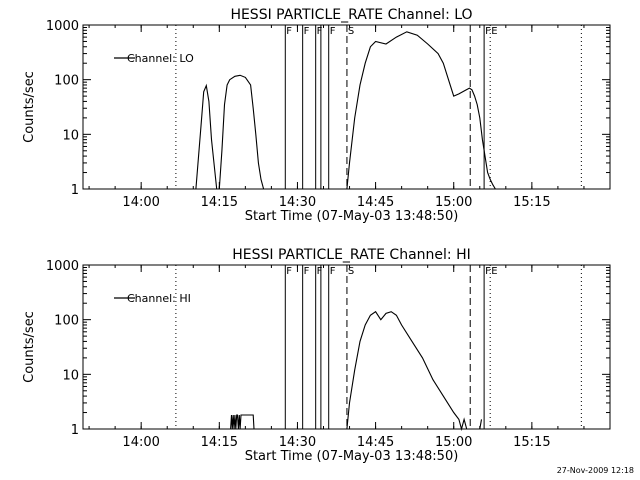 This screenshot has height=480, width=640. What do you see at coordinates (351, 255) in the screenshot?
I see `chart-title: HESSI PARTICLE_RATE Channel: HI` at bounding box center [351, 255].